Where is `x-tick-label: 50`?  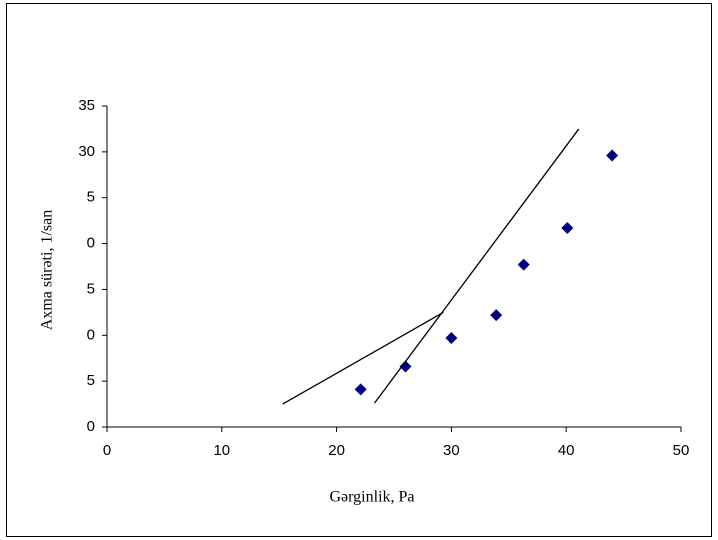 x-tick-label: 50 is located at coordinates (681, 450).